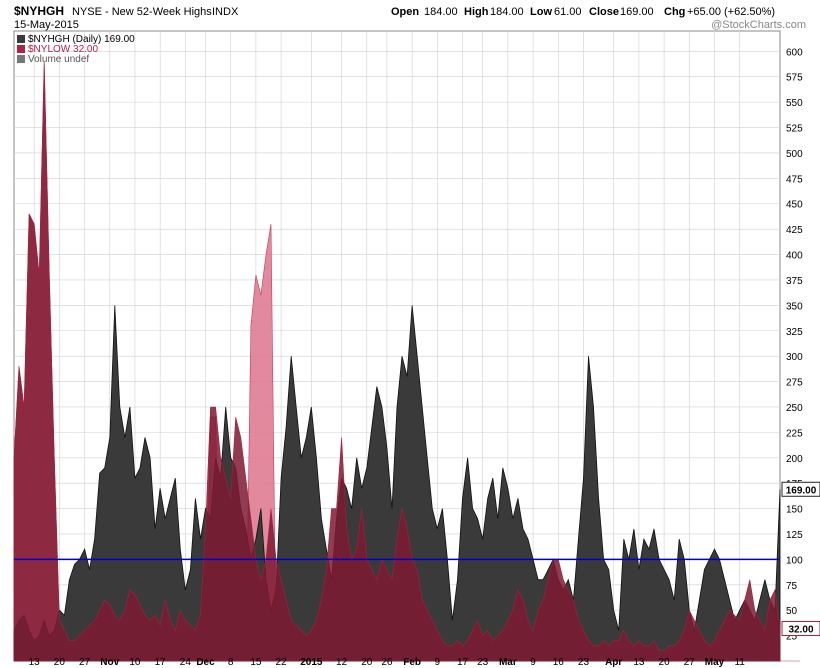 The width and height of the screenshot is (820, 668). I want to click on y-tick-label: 500, so click(794, 154).